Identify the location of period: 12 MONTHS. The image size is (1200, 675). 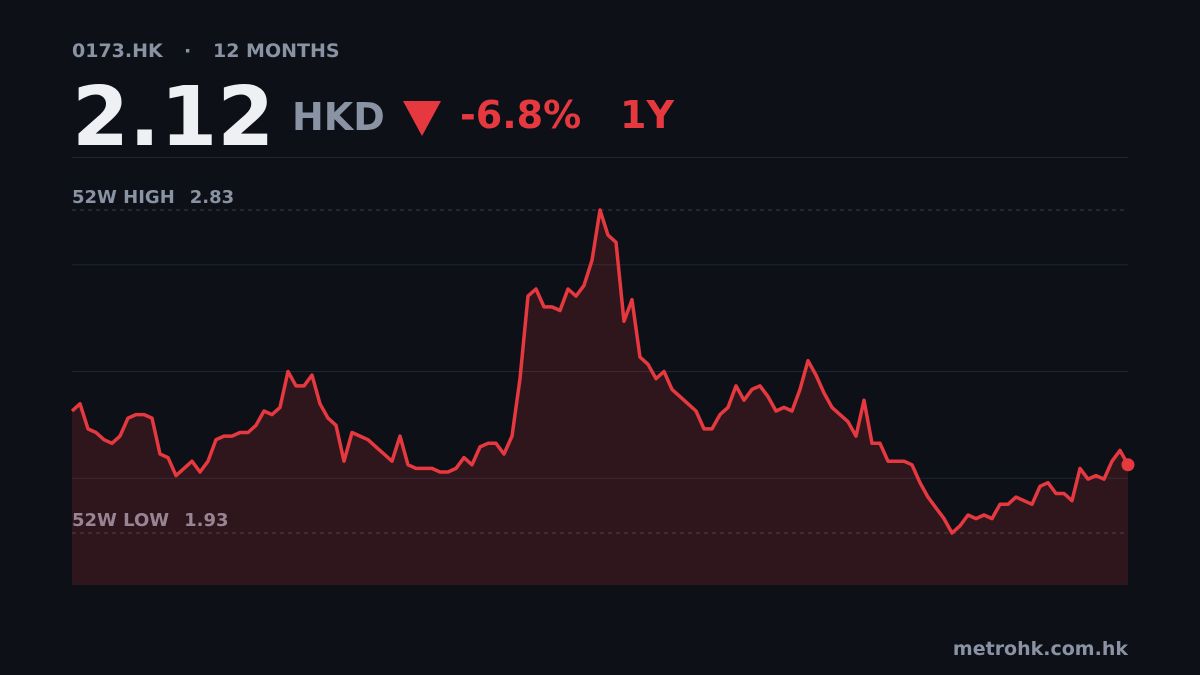
(276, 51).